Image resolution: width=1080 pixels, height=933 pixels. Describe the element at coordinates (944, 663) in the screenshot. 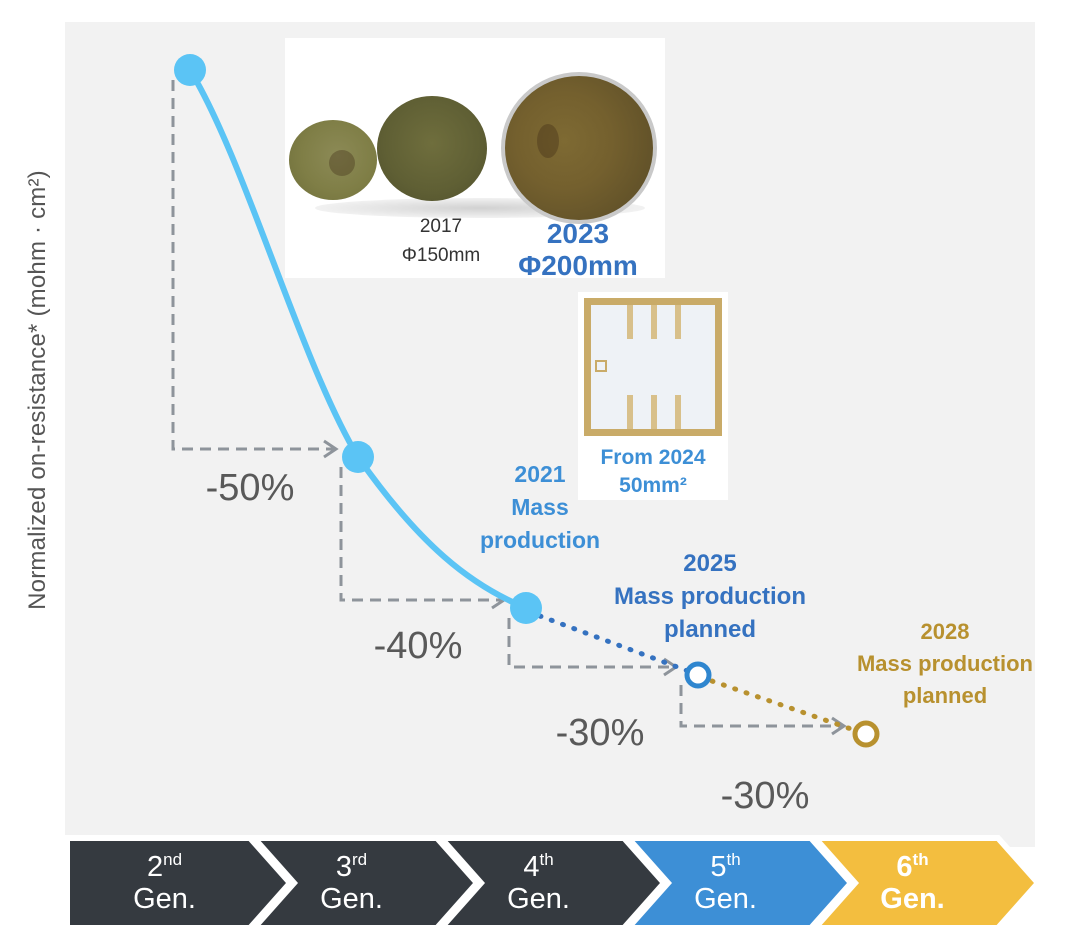

I see `gen6-annotation-line2: Mass production` at that location.